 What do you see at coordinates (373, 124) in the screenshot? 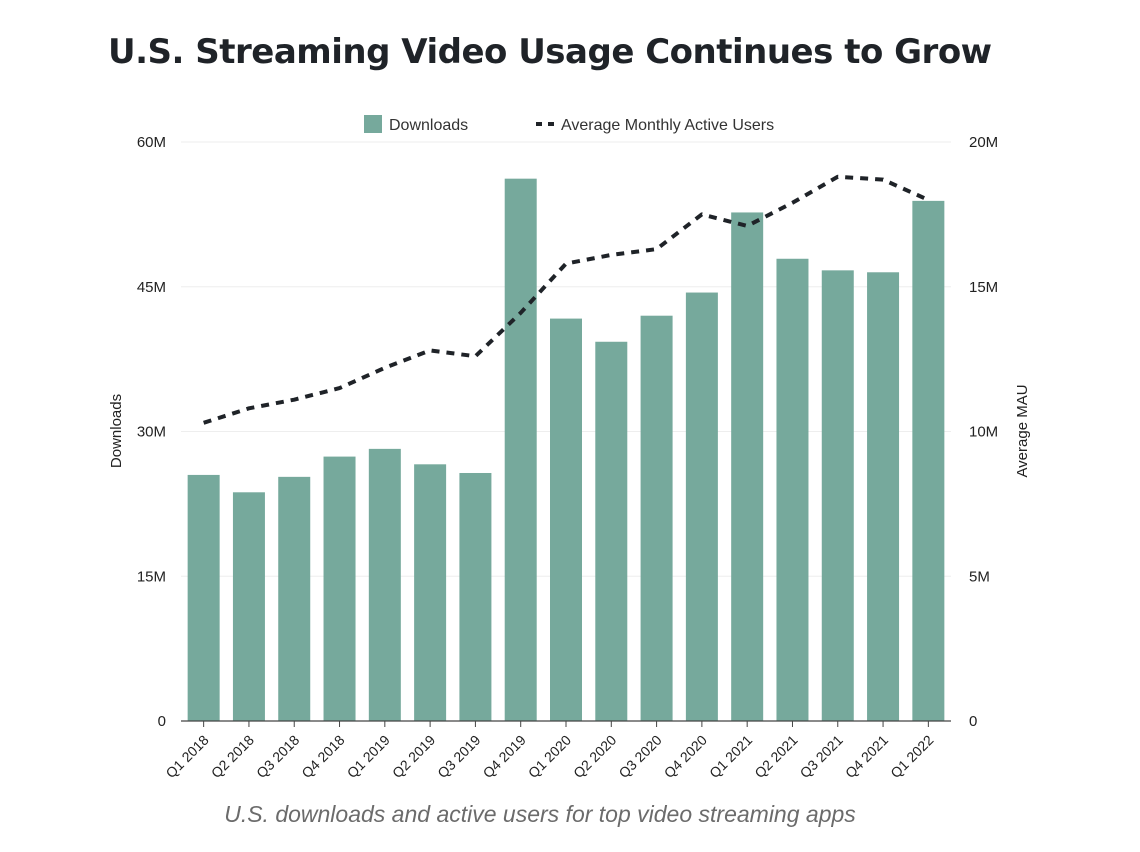
I see `legend-downloads-swatch` at bounding box center [373, 124].